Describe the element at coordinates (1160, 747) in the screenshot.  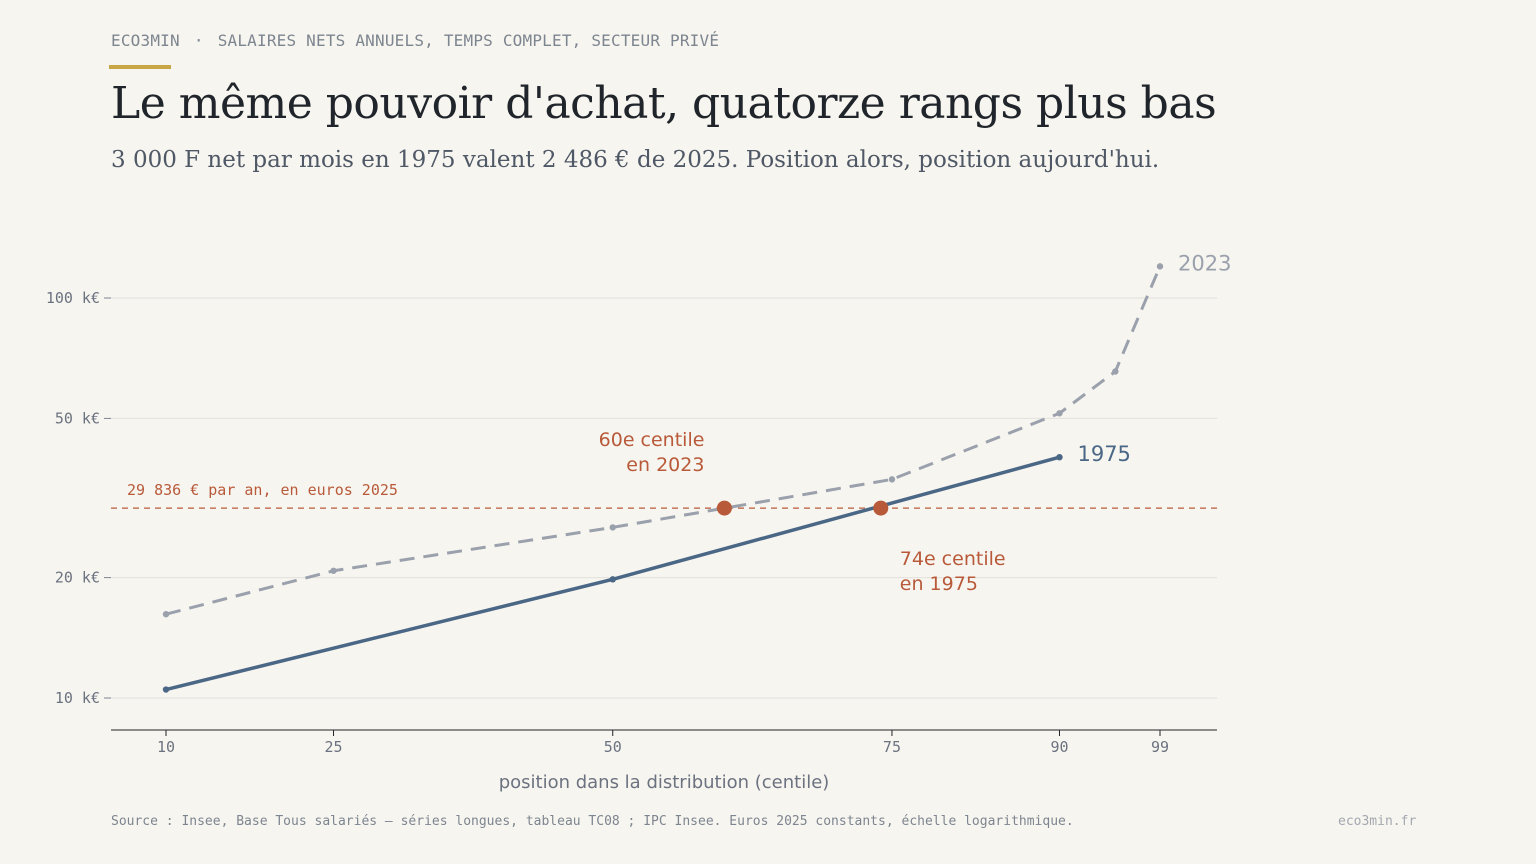
I see `x-tick-label: 99` at that location.